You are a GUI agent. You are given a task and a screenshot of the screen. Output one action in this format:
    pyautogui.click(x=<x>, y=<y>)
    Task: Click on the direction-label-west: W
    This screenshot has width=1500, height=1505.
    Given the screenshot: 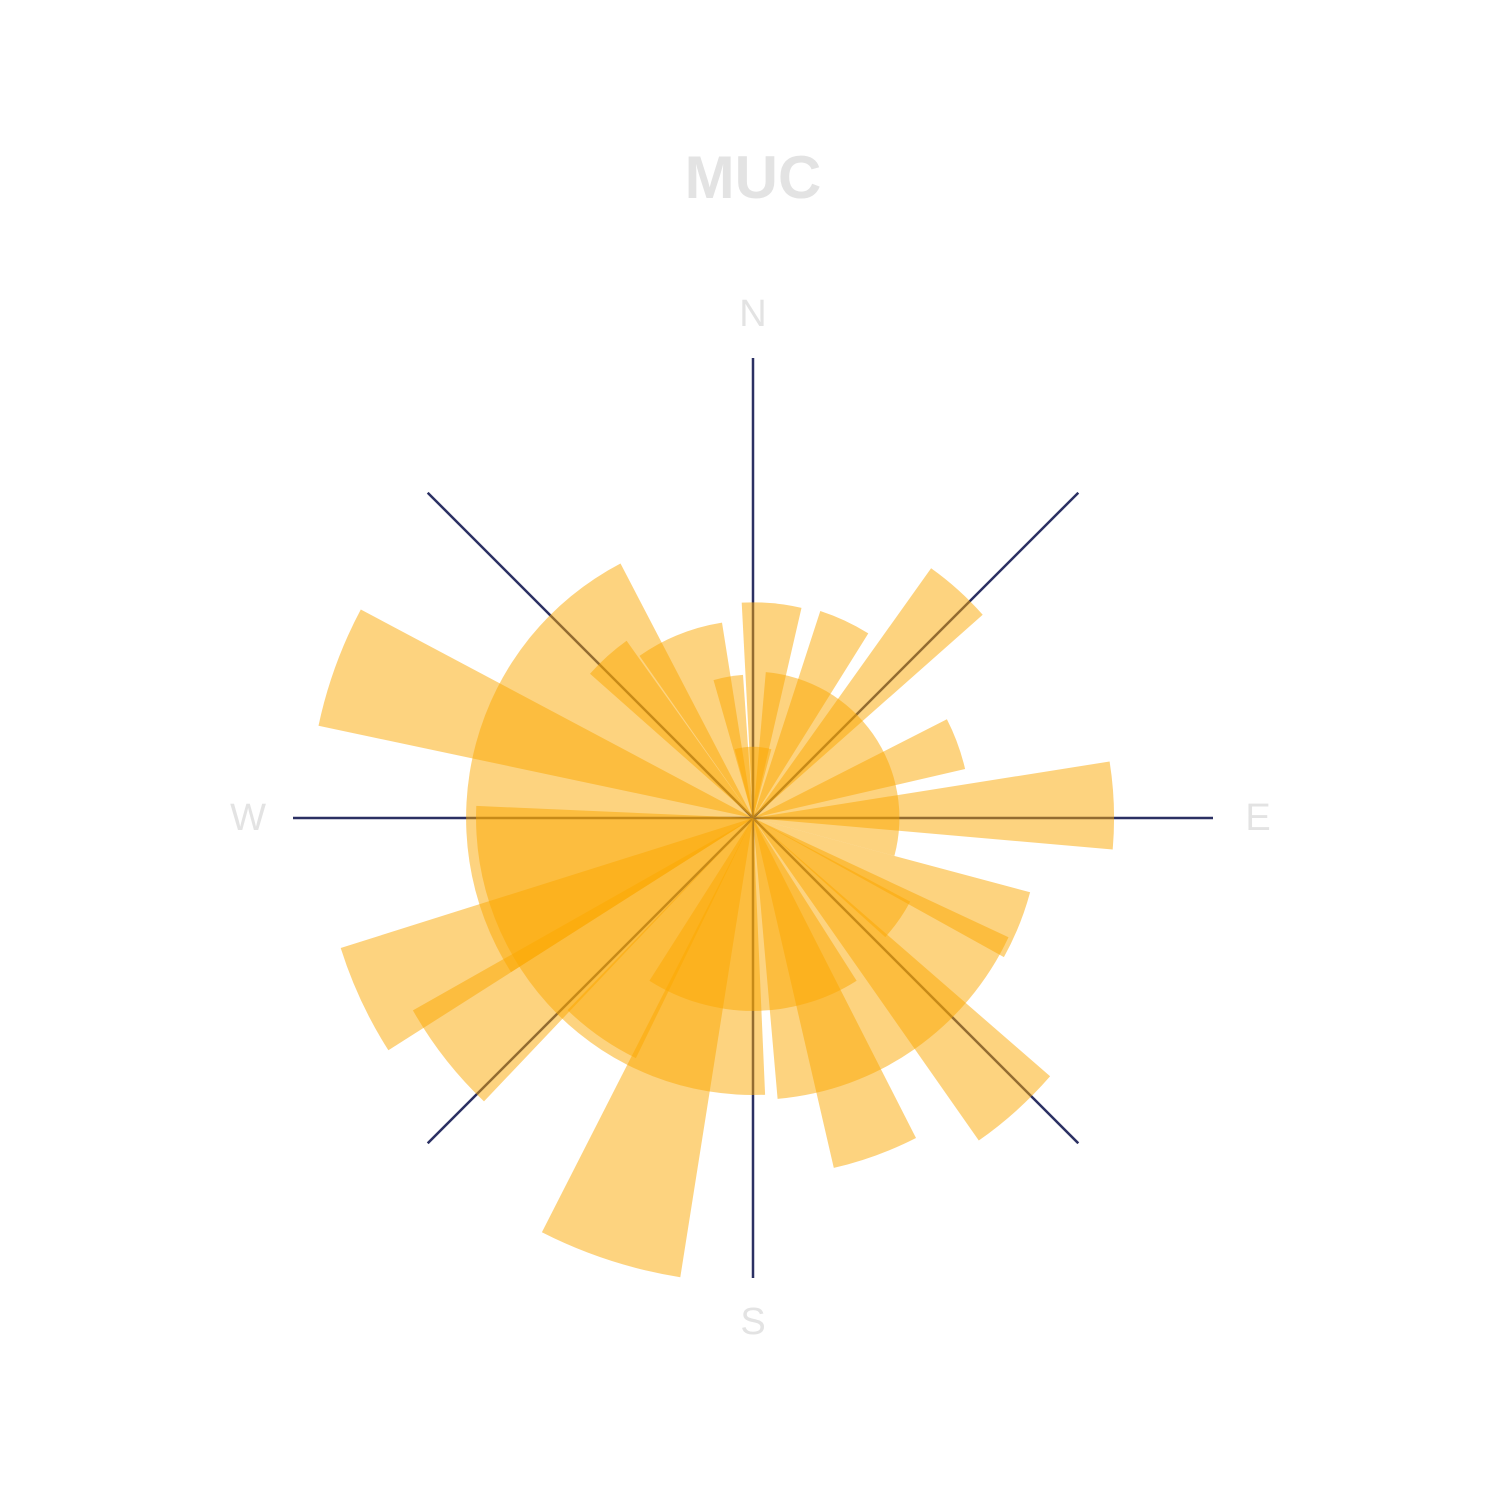 What is the action you would take?
    pyautogui.click(x=248, y=818)
    